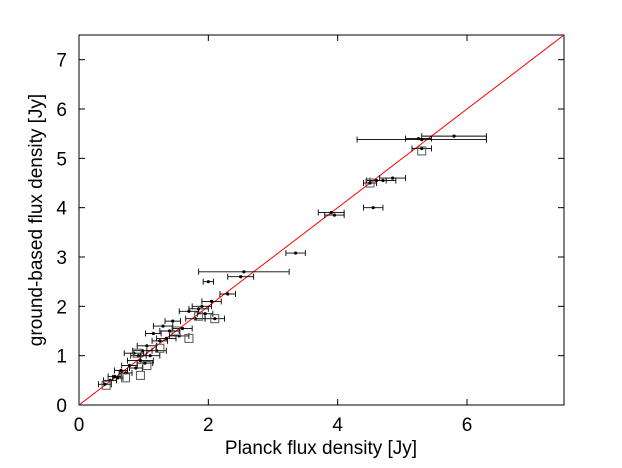  Describe the element at coordinates (61, 357) in the screenshot. I see `y-tick-label: 1` at that location.